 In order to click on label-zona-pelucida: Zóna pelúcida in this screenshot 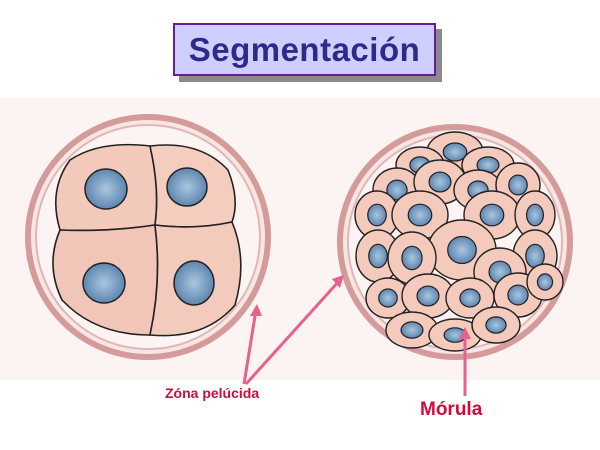, I will do `click(212, 393)`.